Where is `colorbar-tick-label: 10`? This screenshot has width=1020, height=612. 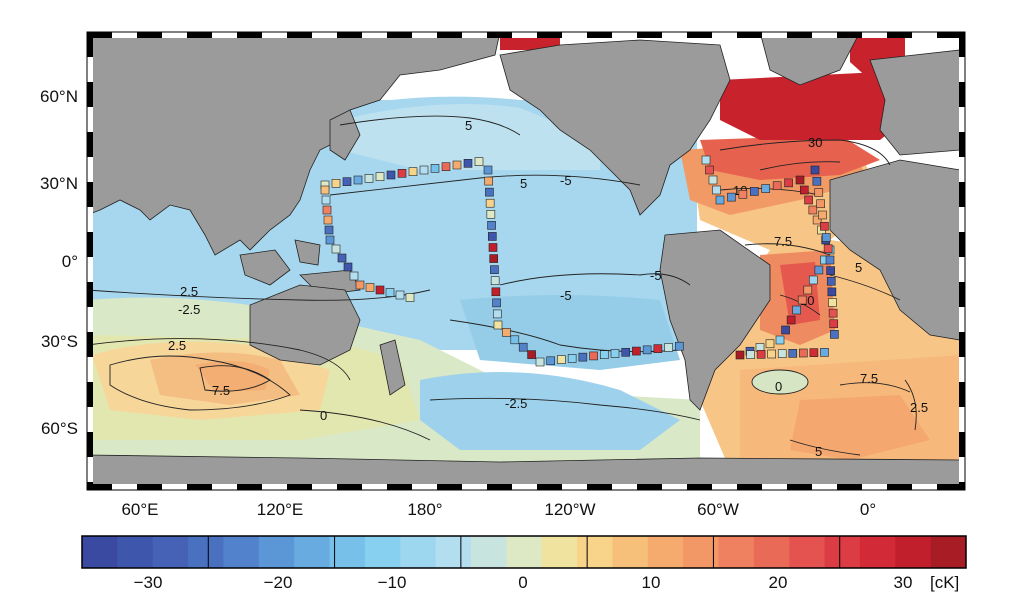
colorbar-tick-label: 10 is located at coordinates (651, 582).